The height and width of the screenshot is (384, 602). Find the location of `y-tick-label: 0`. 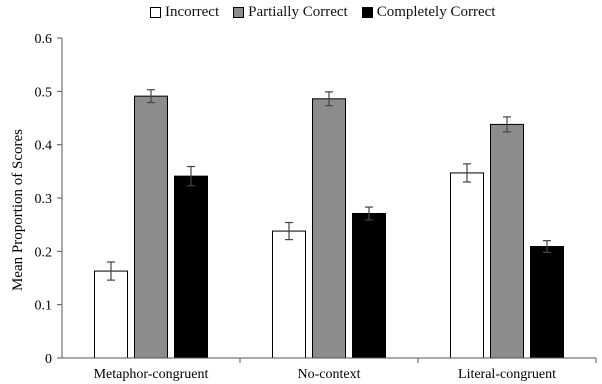

y-tick-label: 0 is located at coordinates (48, 359).